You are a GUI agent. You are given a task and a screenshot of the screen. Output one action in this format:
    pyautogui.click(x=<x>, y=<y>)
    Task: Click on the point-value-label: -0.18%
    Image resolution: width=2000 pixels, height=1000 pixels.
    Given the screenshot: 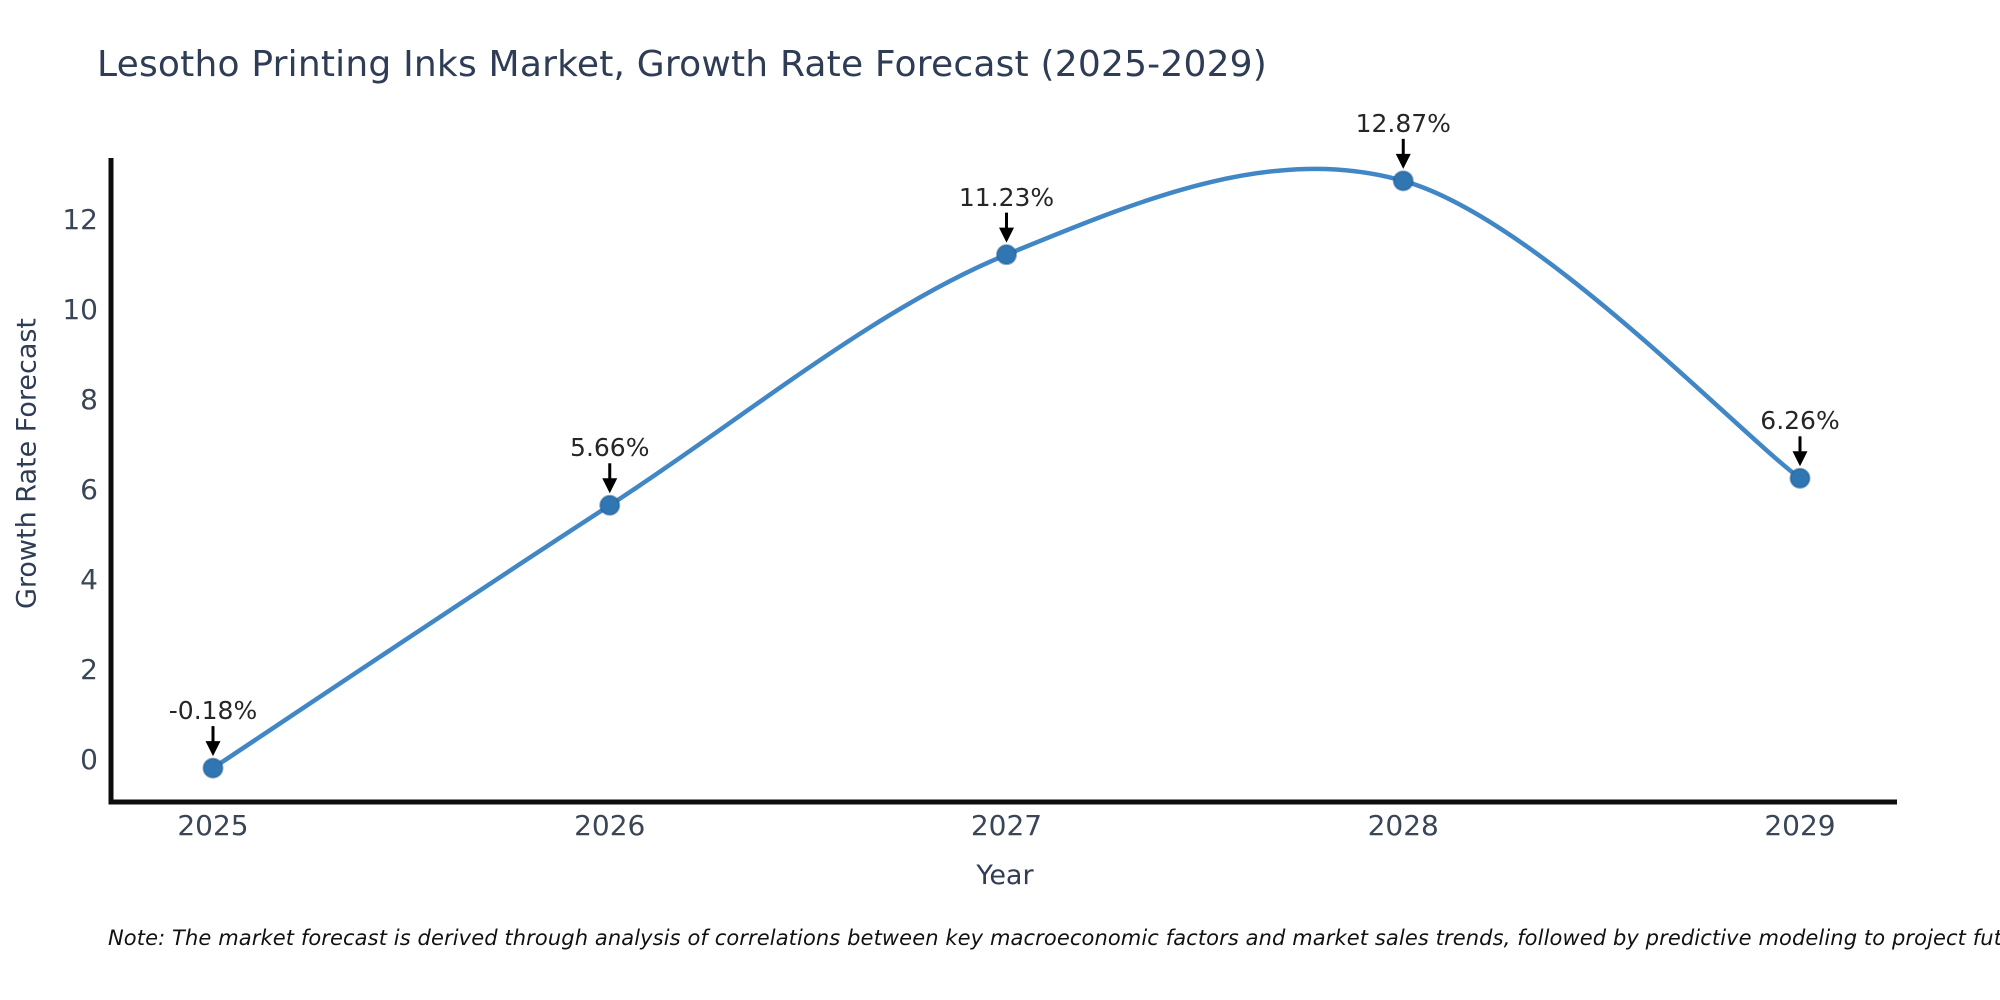 What is the action you would take?
    pyautogui.click(x=213, y=711)
    